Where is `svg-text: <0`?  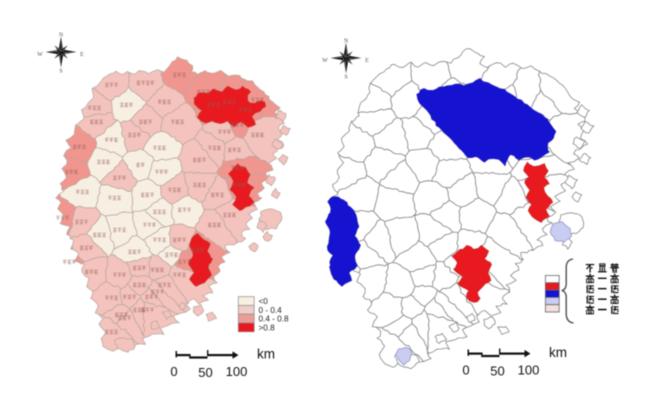 svg-text: <0 is located at coordinates (264, 301).